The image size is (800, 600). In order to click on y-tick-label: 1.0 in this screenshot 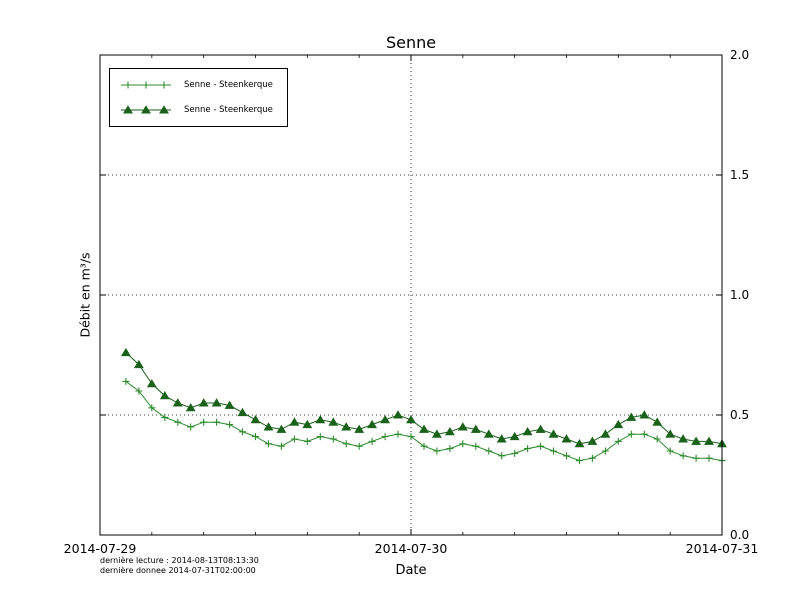, I will do `click(739, 295)`.